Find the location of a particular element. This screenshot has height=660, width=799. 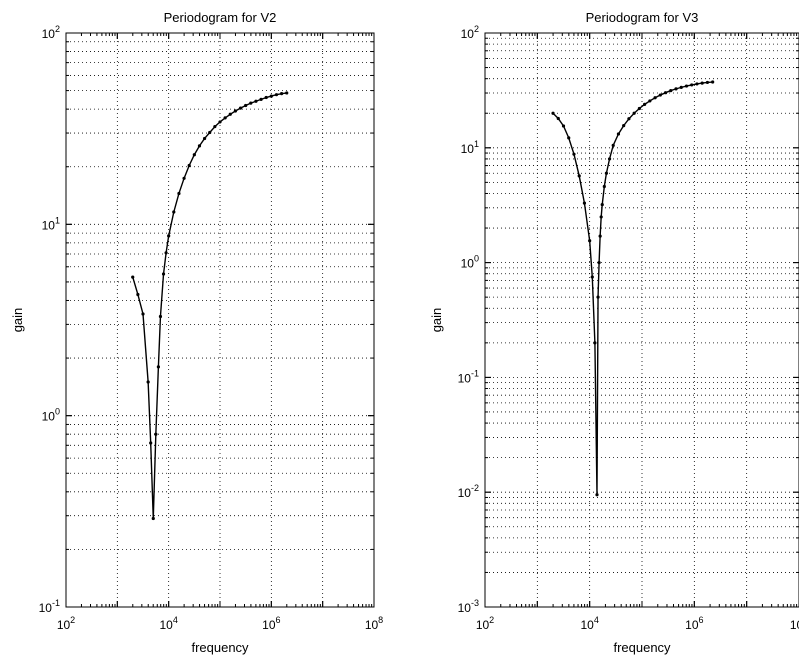

chart-title: Periodogram for V2 is located at coordinates (220, 17).